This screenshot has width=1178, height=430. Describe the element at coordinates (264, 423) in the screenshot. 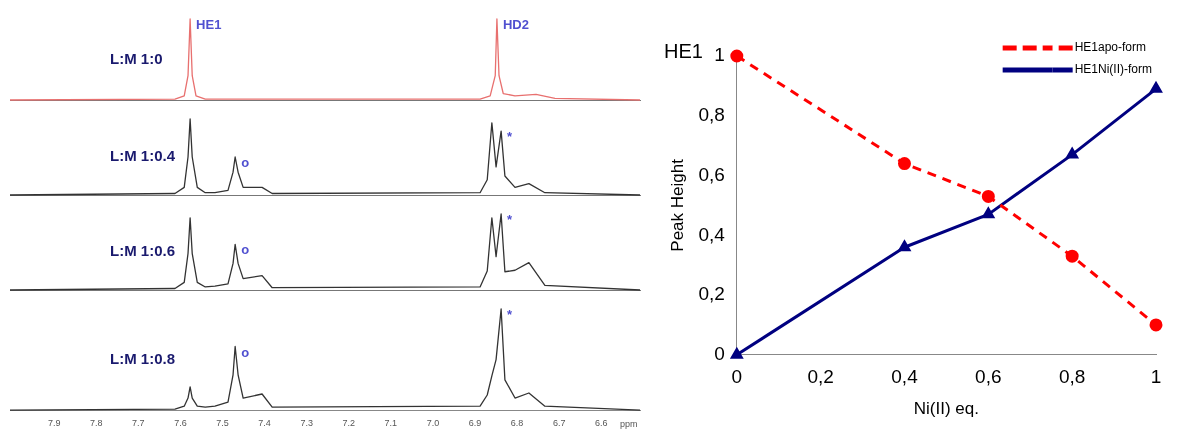

I see `x-tick-label: 7.4` at that location.